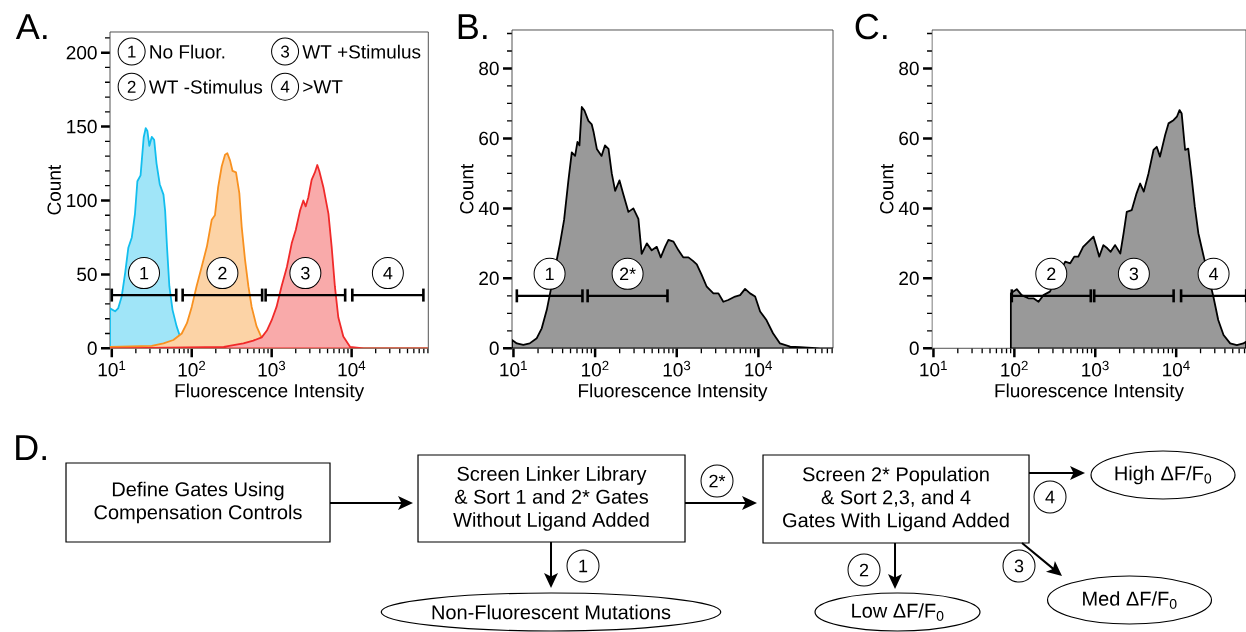 This screenshot has height=632, width=1246. I want to click on text: High ΔF/F$_{0}$, so click(1163, 475).